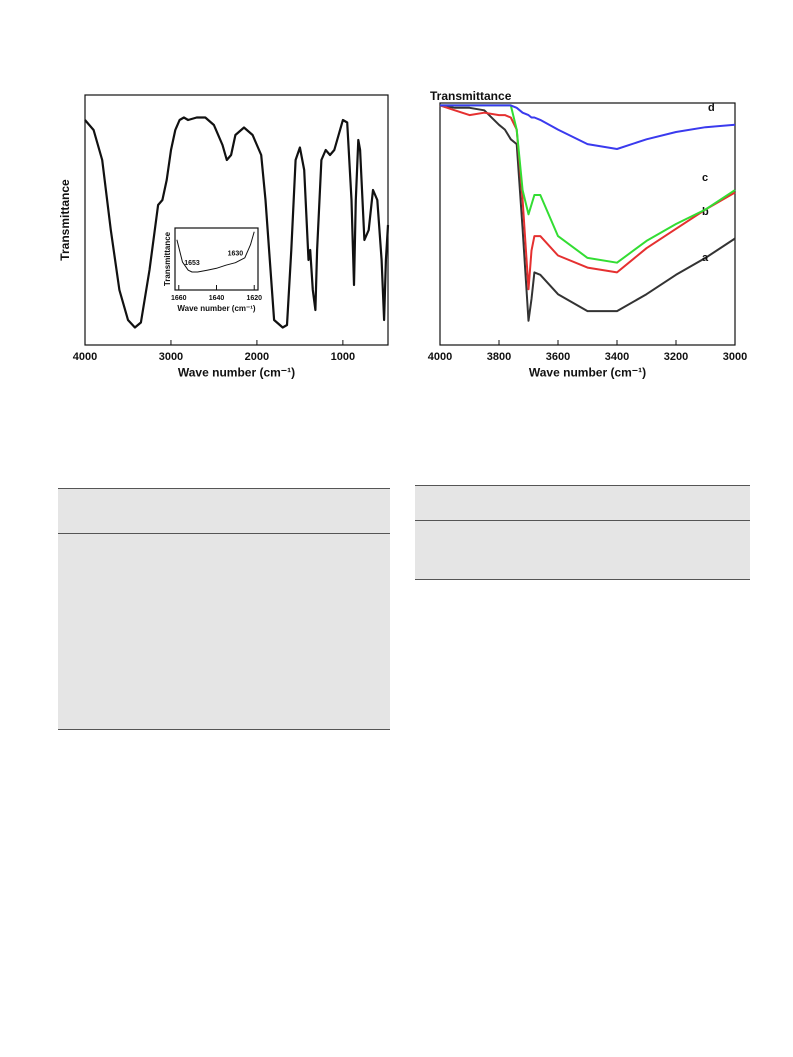 This screenshot has width=793, height=1057. Describe the element at coordinates (257, 357) in the screenshot. I see `x-tick-label: 2000` at that location.